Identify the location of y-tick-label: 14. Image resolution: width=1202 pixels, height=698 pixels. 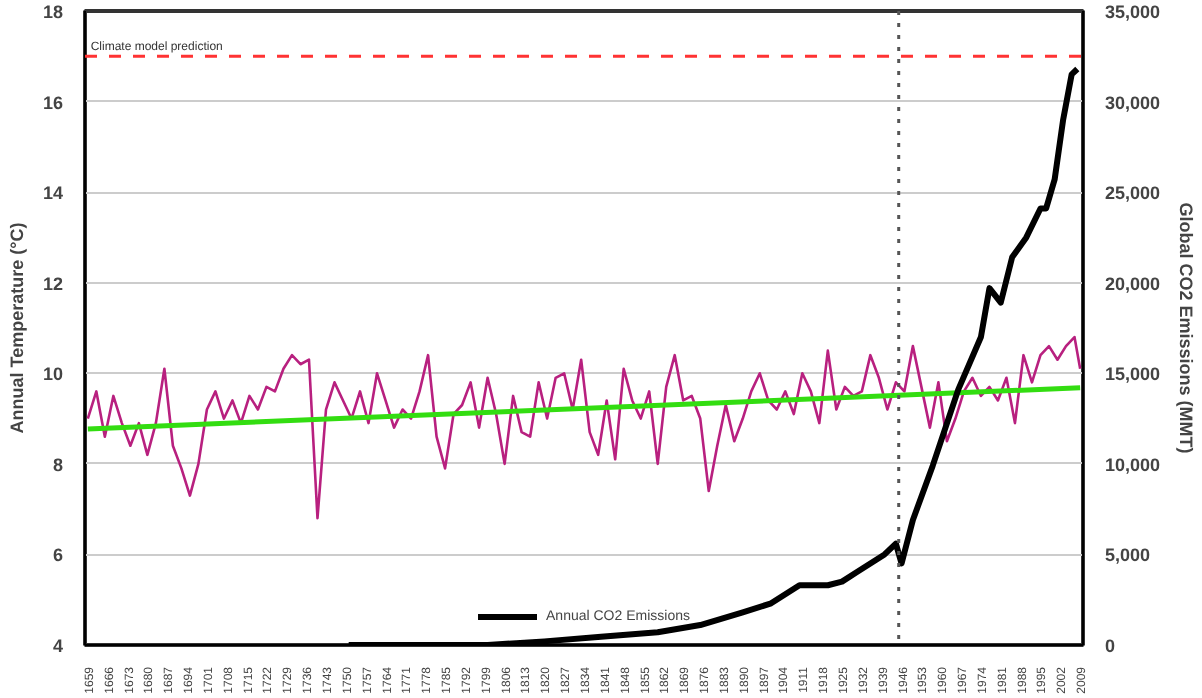
(53, 193).